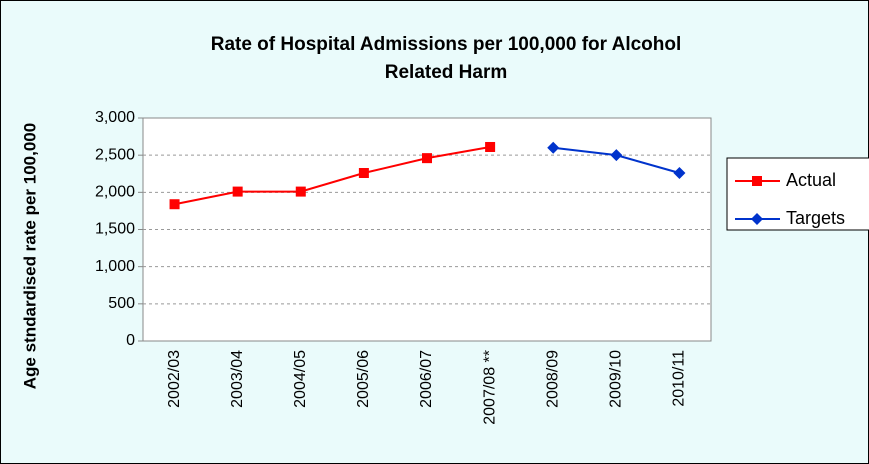 This screenshot has height=464, width=869. I want to click on y-tick-label: 2,500, so click(115, 154).